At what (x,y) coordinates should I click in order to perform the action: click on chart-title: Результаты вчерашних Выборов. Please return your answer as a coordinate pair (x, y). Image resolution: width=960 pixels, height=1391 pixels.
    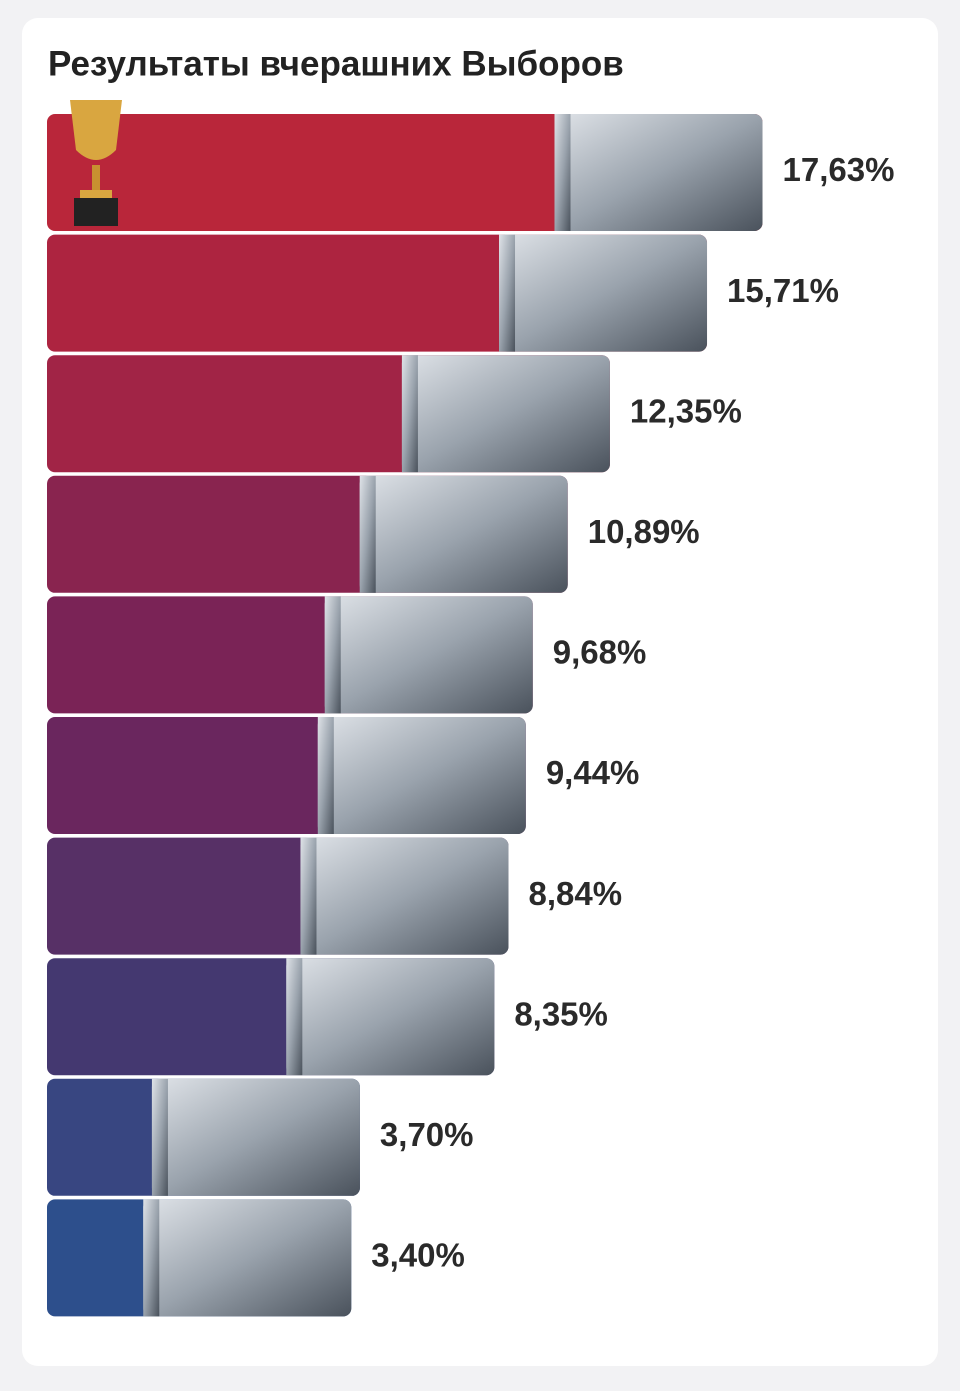
    Looking at the image, I should click on (336, 63).